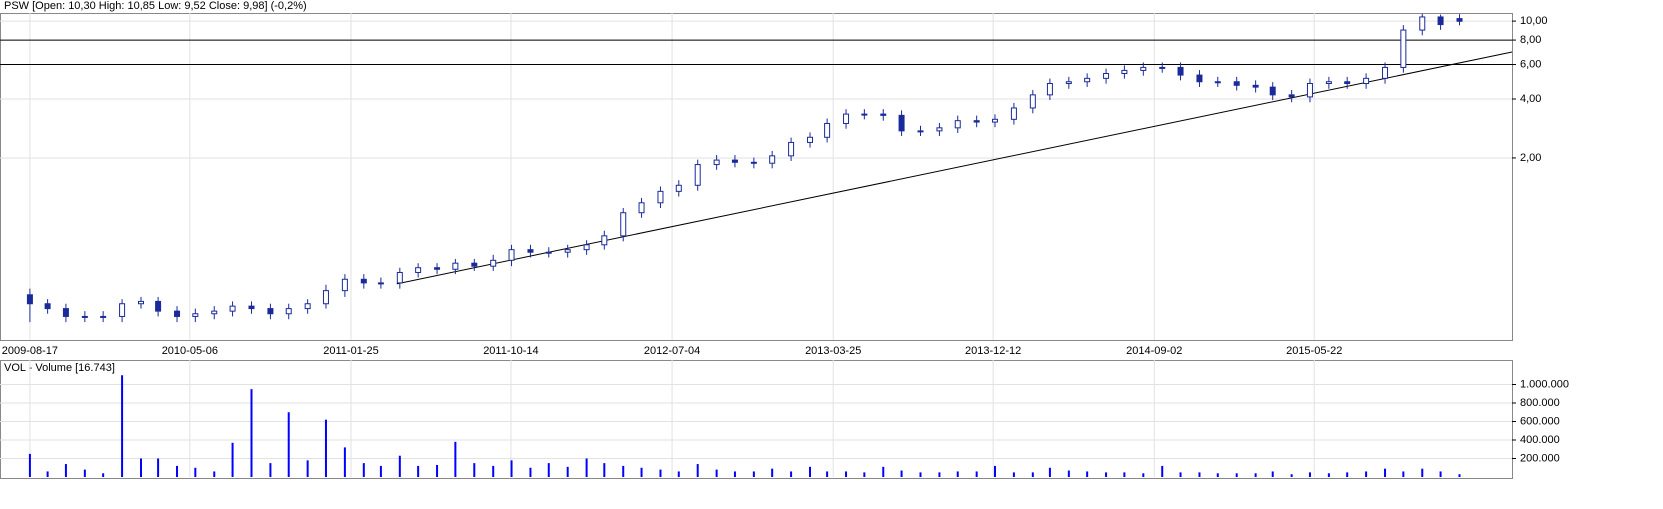  Describe the element at coordinates (1534, 21) in the screenshot. I see `y-tick-label: 10,00` at that location.